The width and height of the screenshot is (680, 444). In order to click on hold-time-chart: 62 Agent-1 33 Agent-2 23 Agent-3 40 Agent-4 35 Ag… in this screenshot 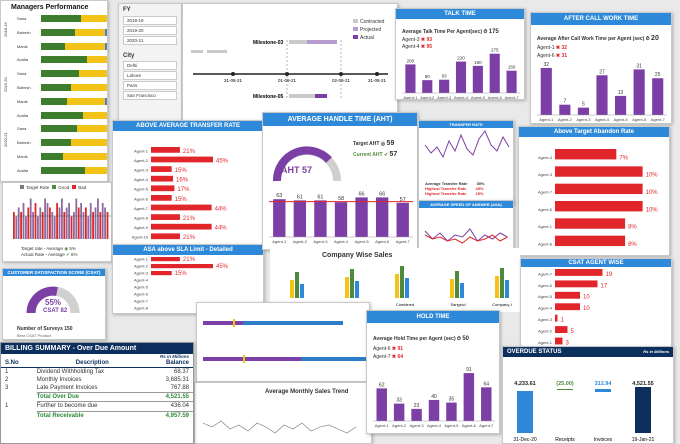, I will do `click(434, 397)`.